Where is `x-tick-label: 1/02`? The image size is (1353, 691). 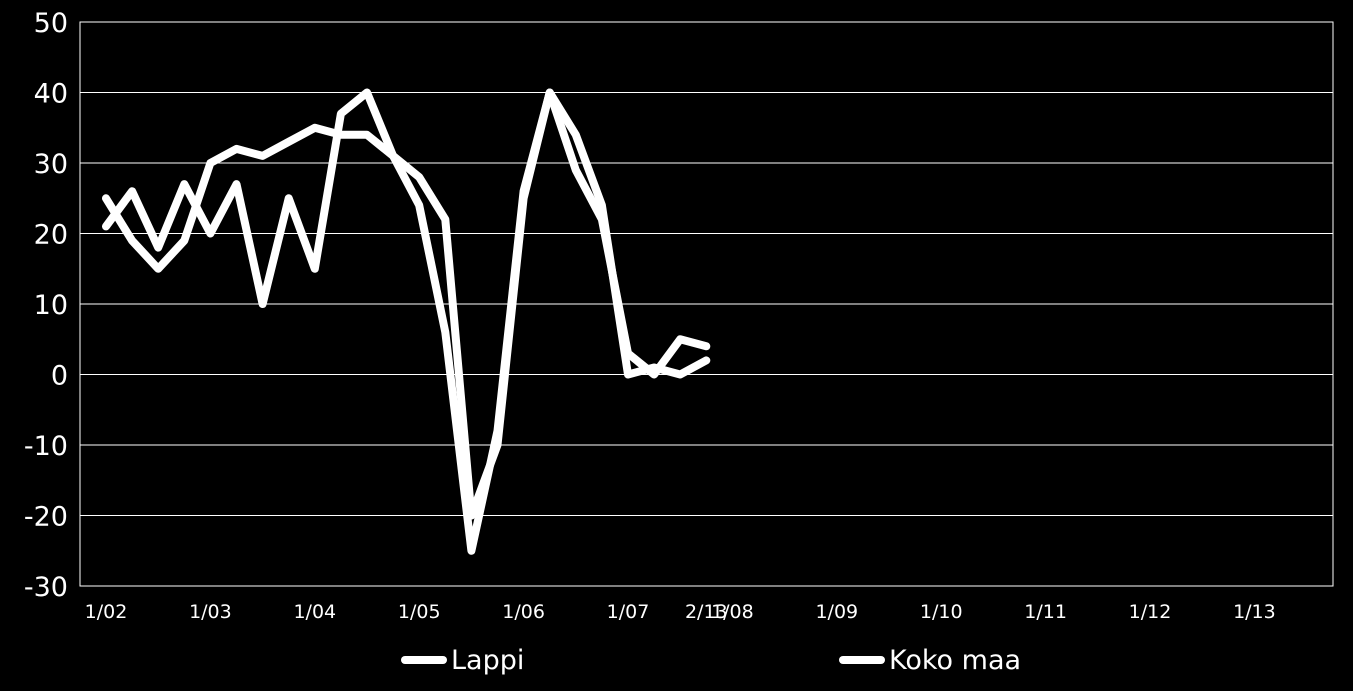
x-tick-label: 1/02 is located at coordinates (106, 612).